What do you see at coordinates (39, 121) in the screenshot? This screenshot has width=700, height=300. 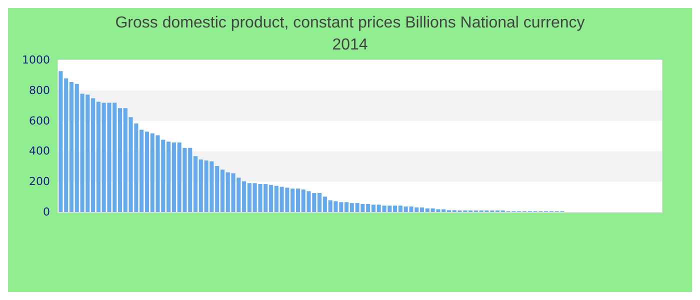 I see `y-tick-label: 600` at bounding box center [39, 121].